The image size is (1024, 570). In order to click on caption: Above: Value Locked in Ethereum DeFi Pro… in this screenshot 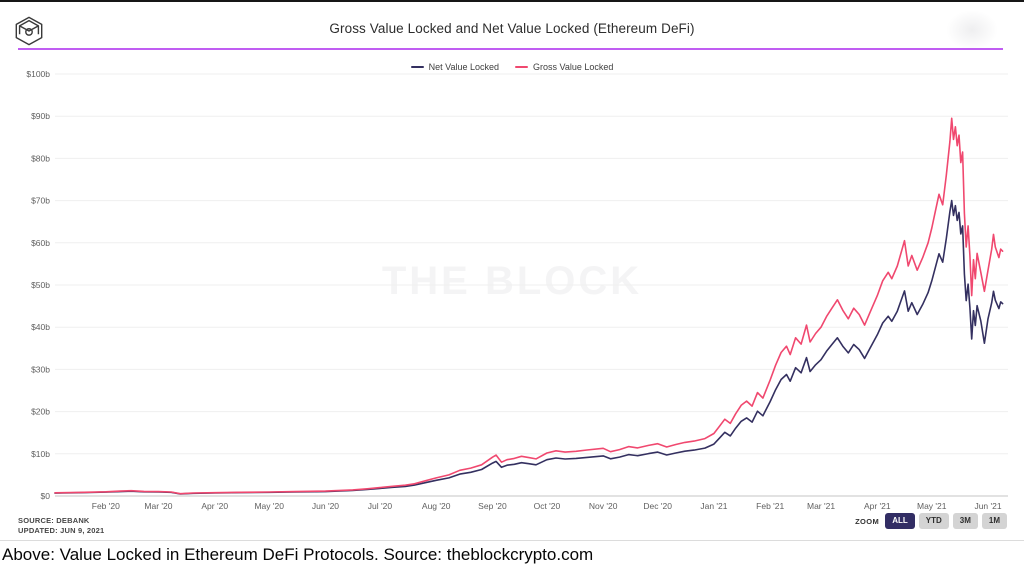, I will do `click(298, 554)`.